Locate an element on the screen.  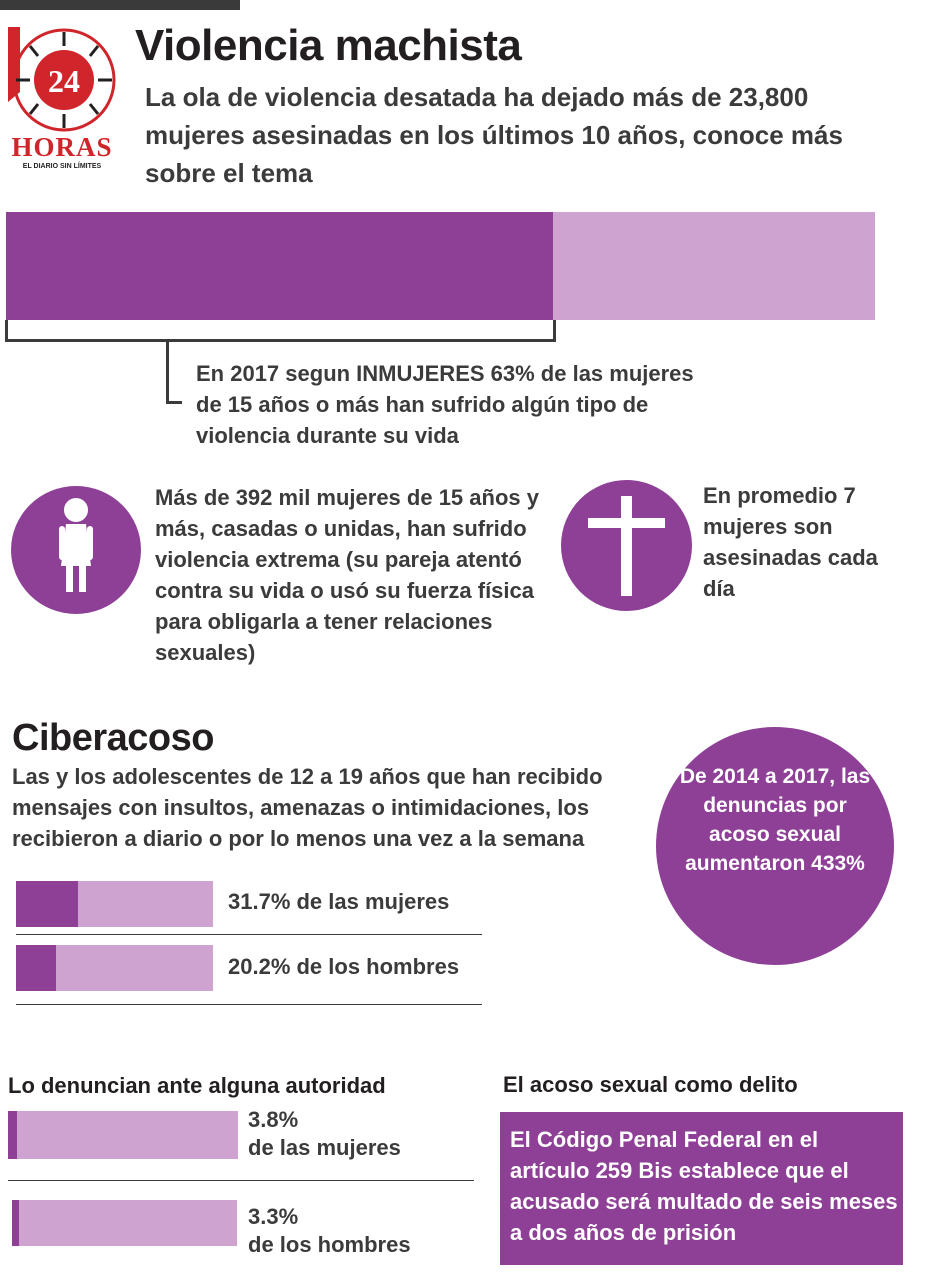
cross-icon is located at coordinates (626, 546).